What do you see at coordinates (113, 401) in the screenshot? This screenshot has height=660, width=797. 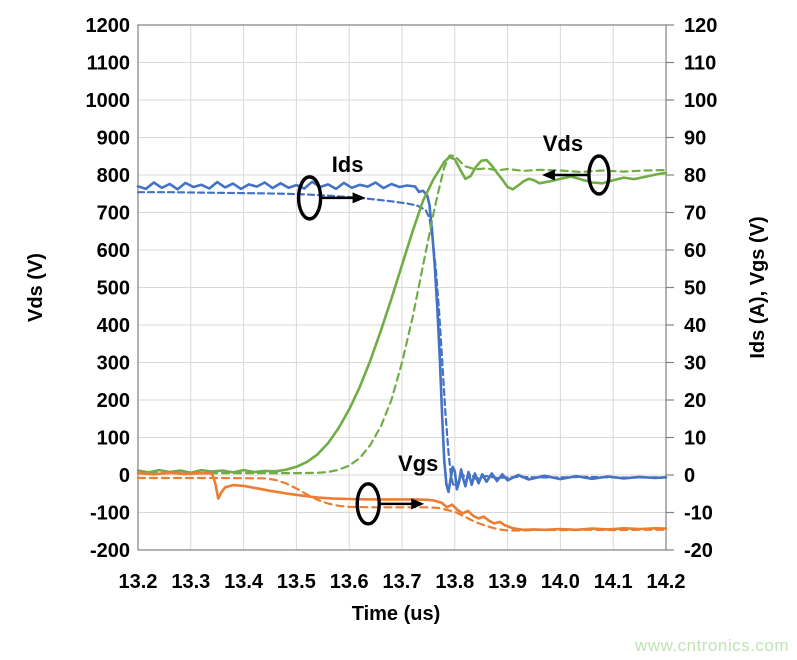 I see `left-tick-label: 200` at bounding box center [113, 401].